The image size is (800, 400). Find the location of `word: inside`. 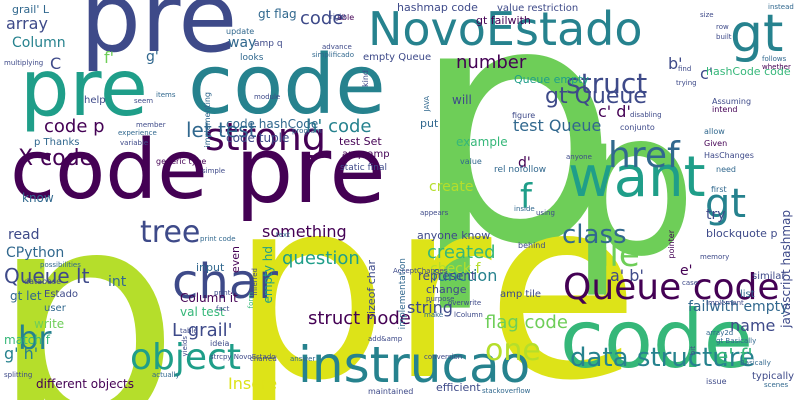

word: inside is located at coordinates (524, 209).